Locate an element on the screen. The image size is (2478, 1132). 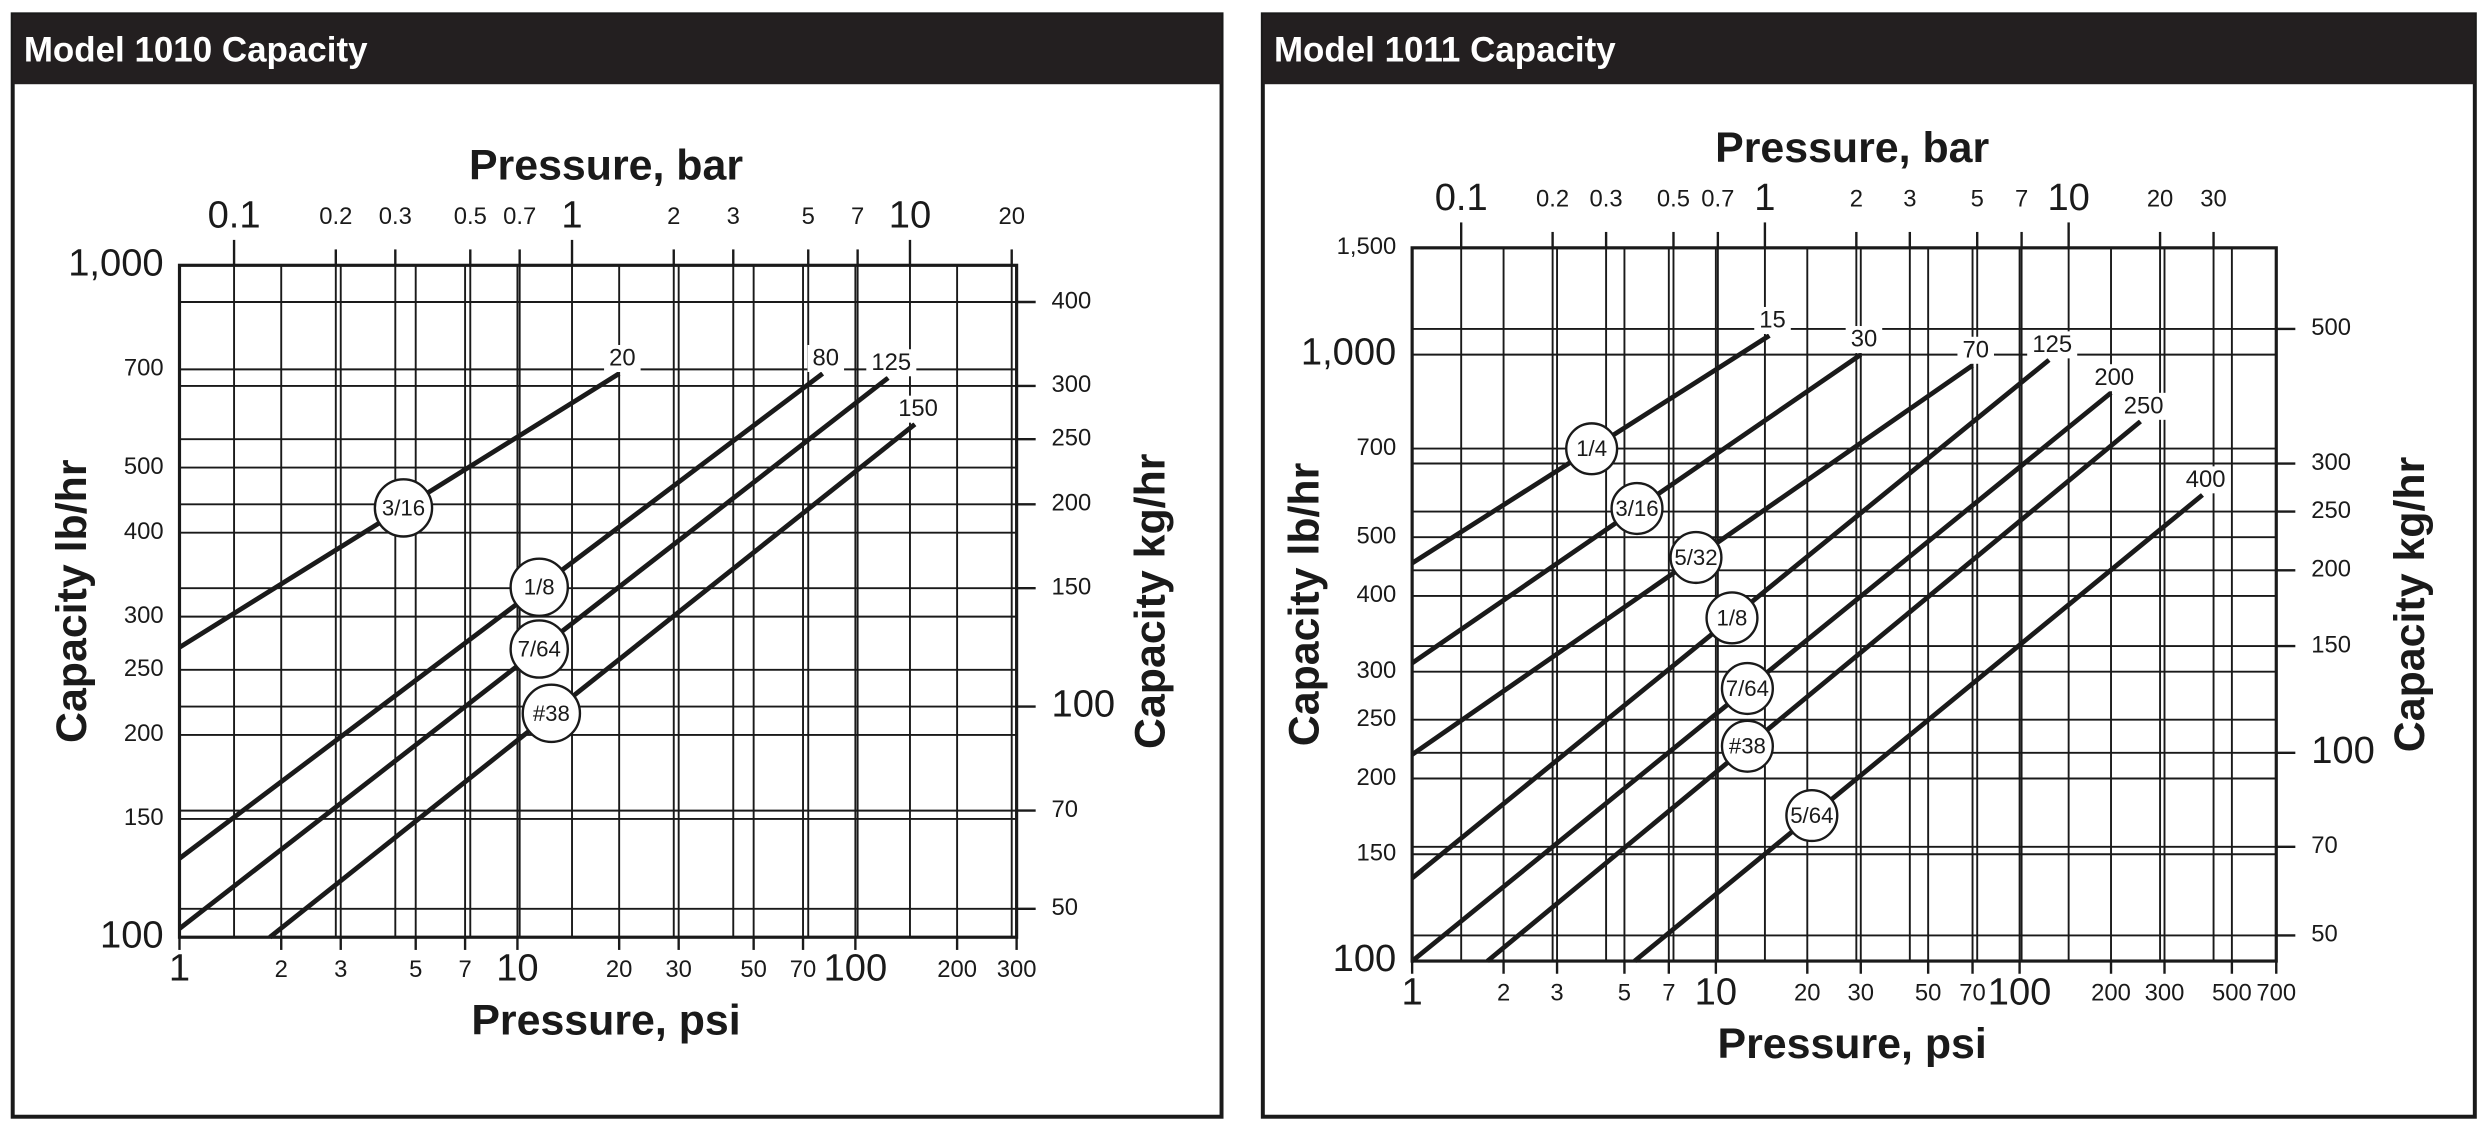
y-tick-label: 1,000 is located at coordinates (1348, 352).